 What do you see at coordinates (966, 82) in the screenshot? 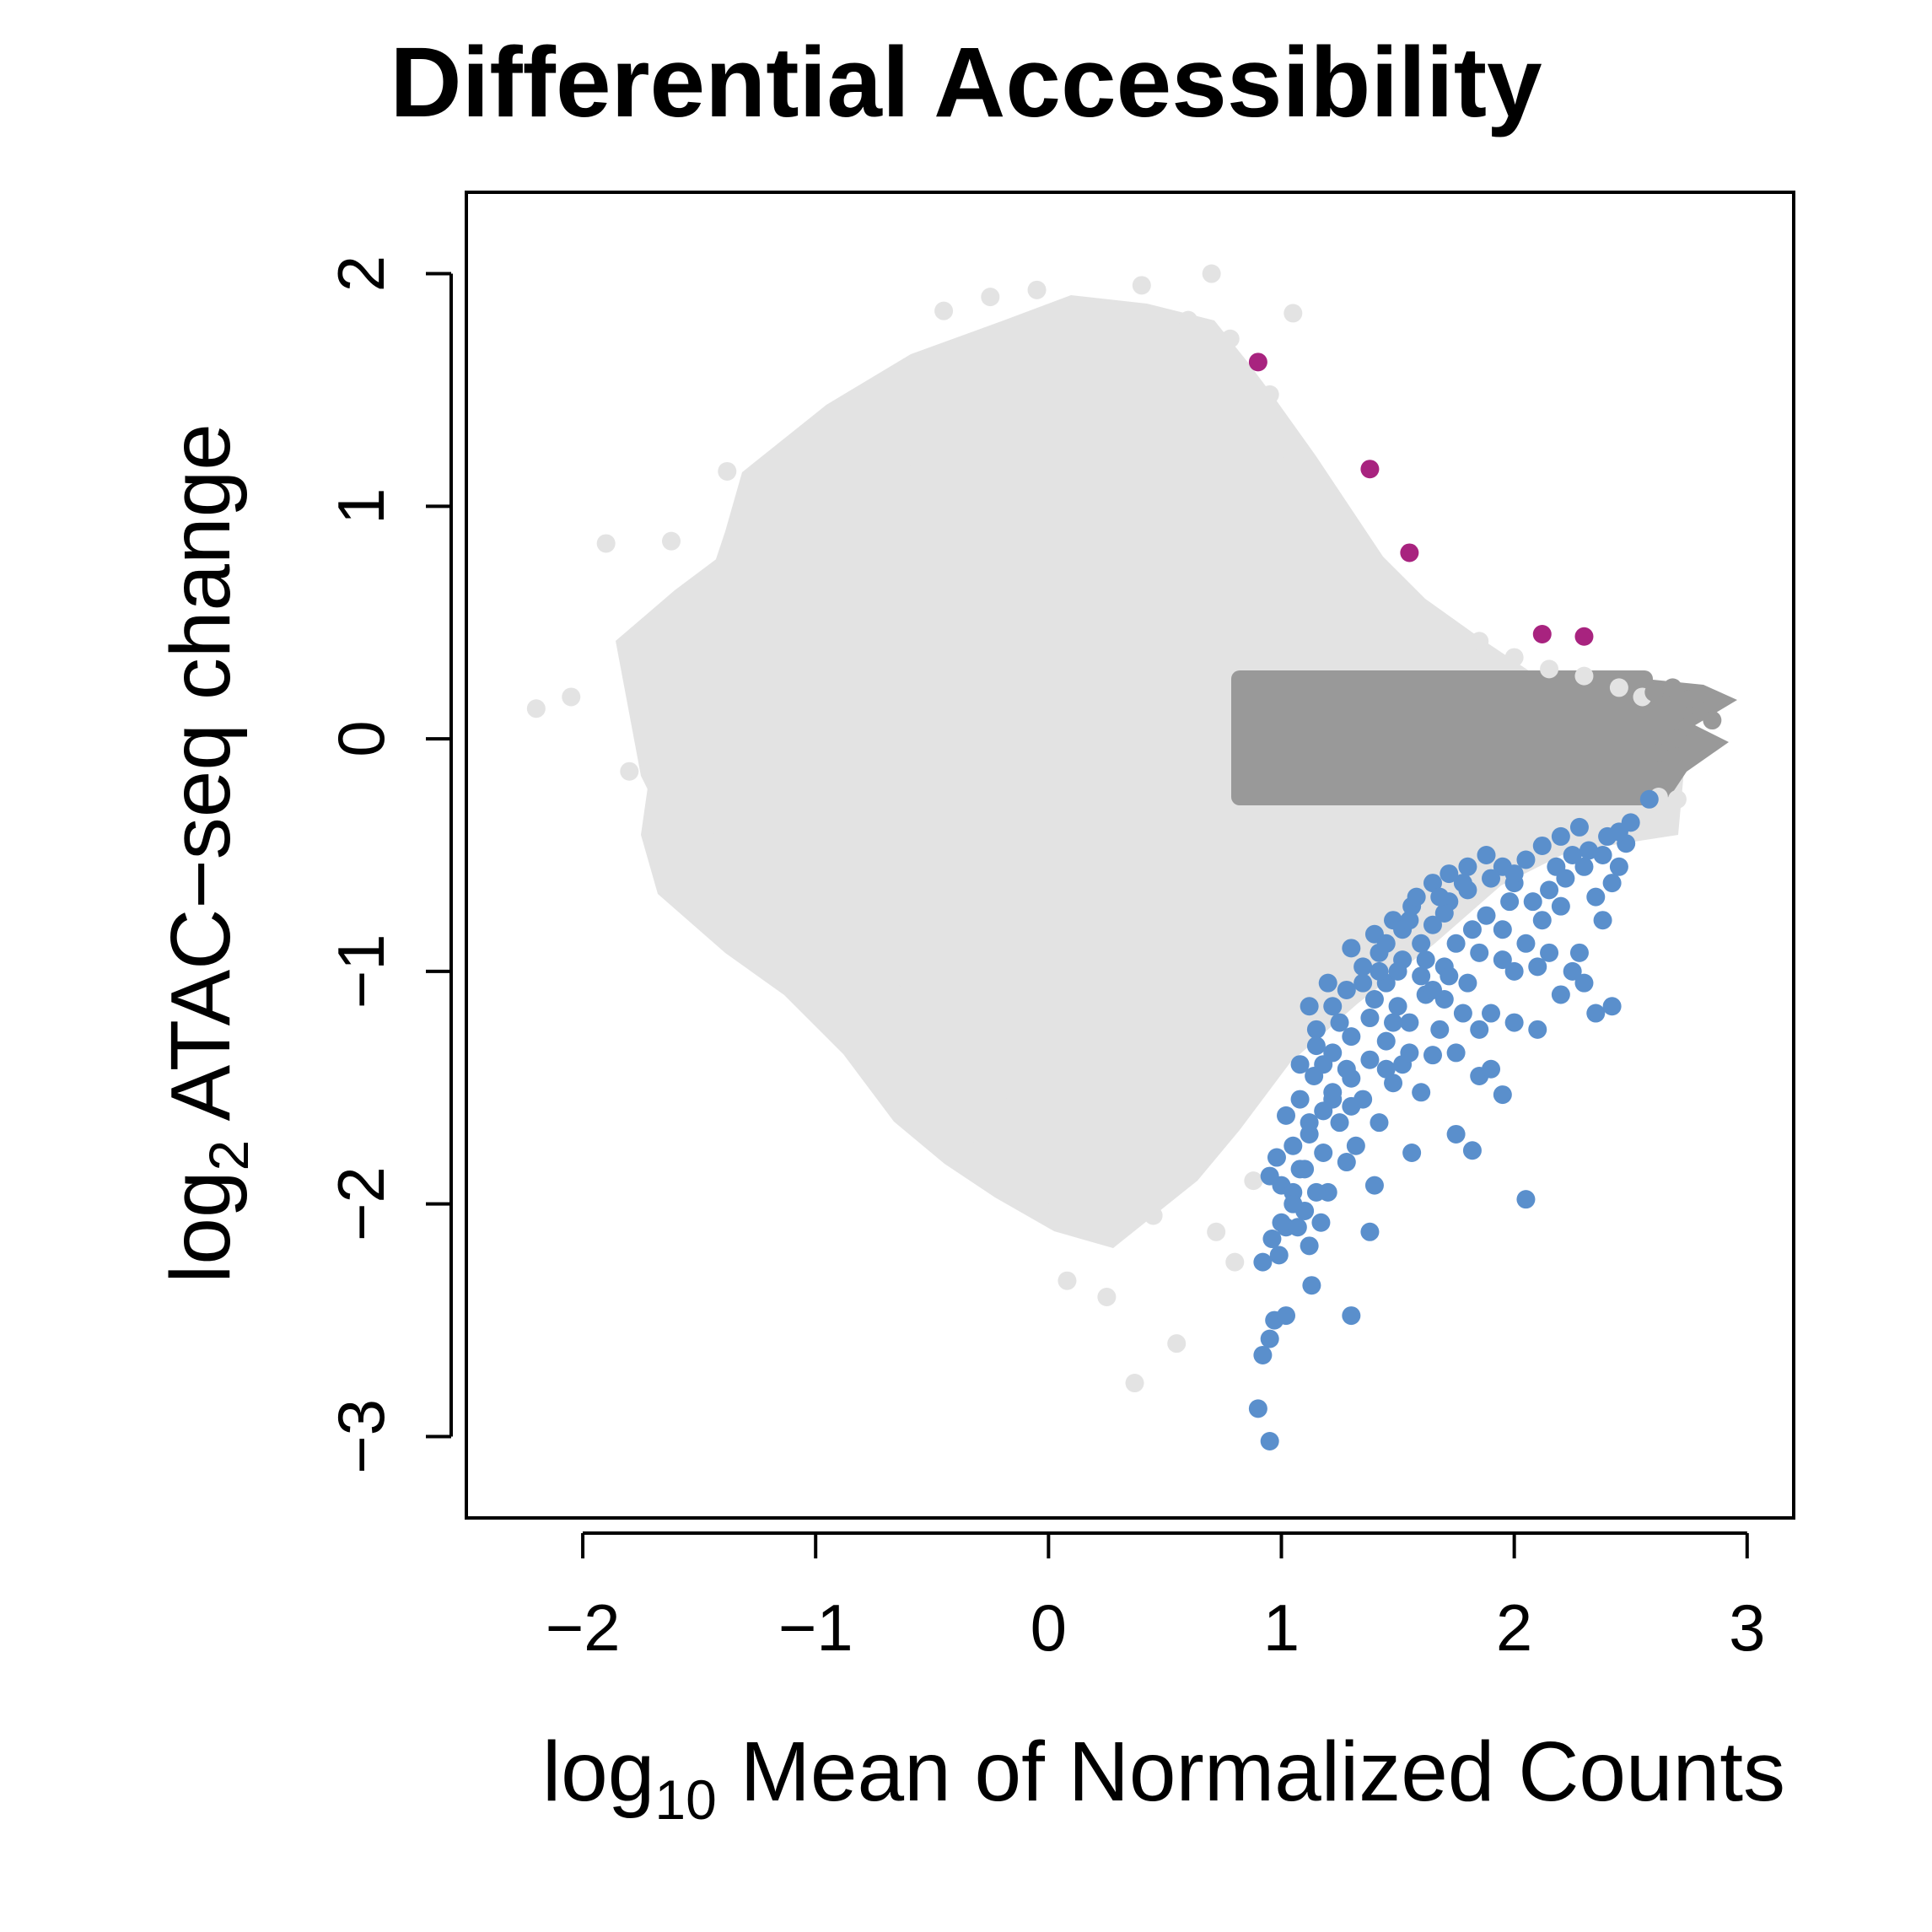
I see `chart-title: Differential Accessibility` at bounding box center [966, 82].